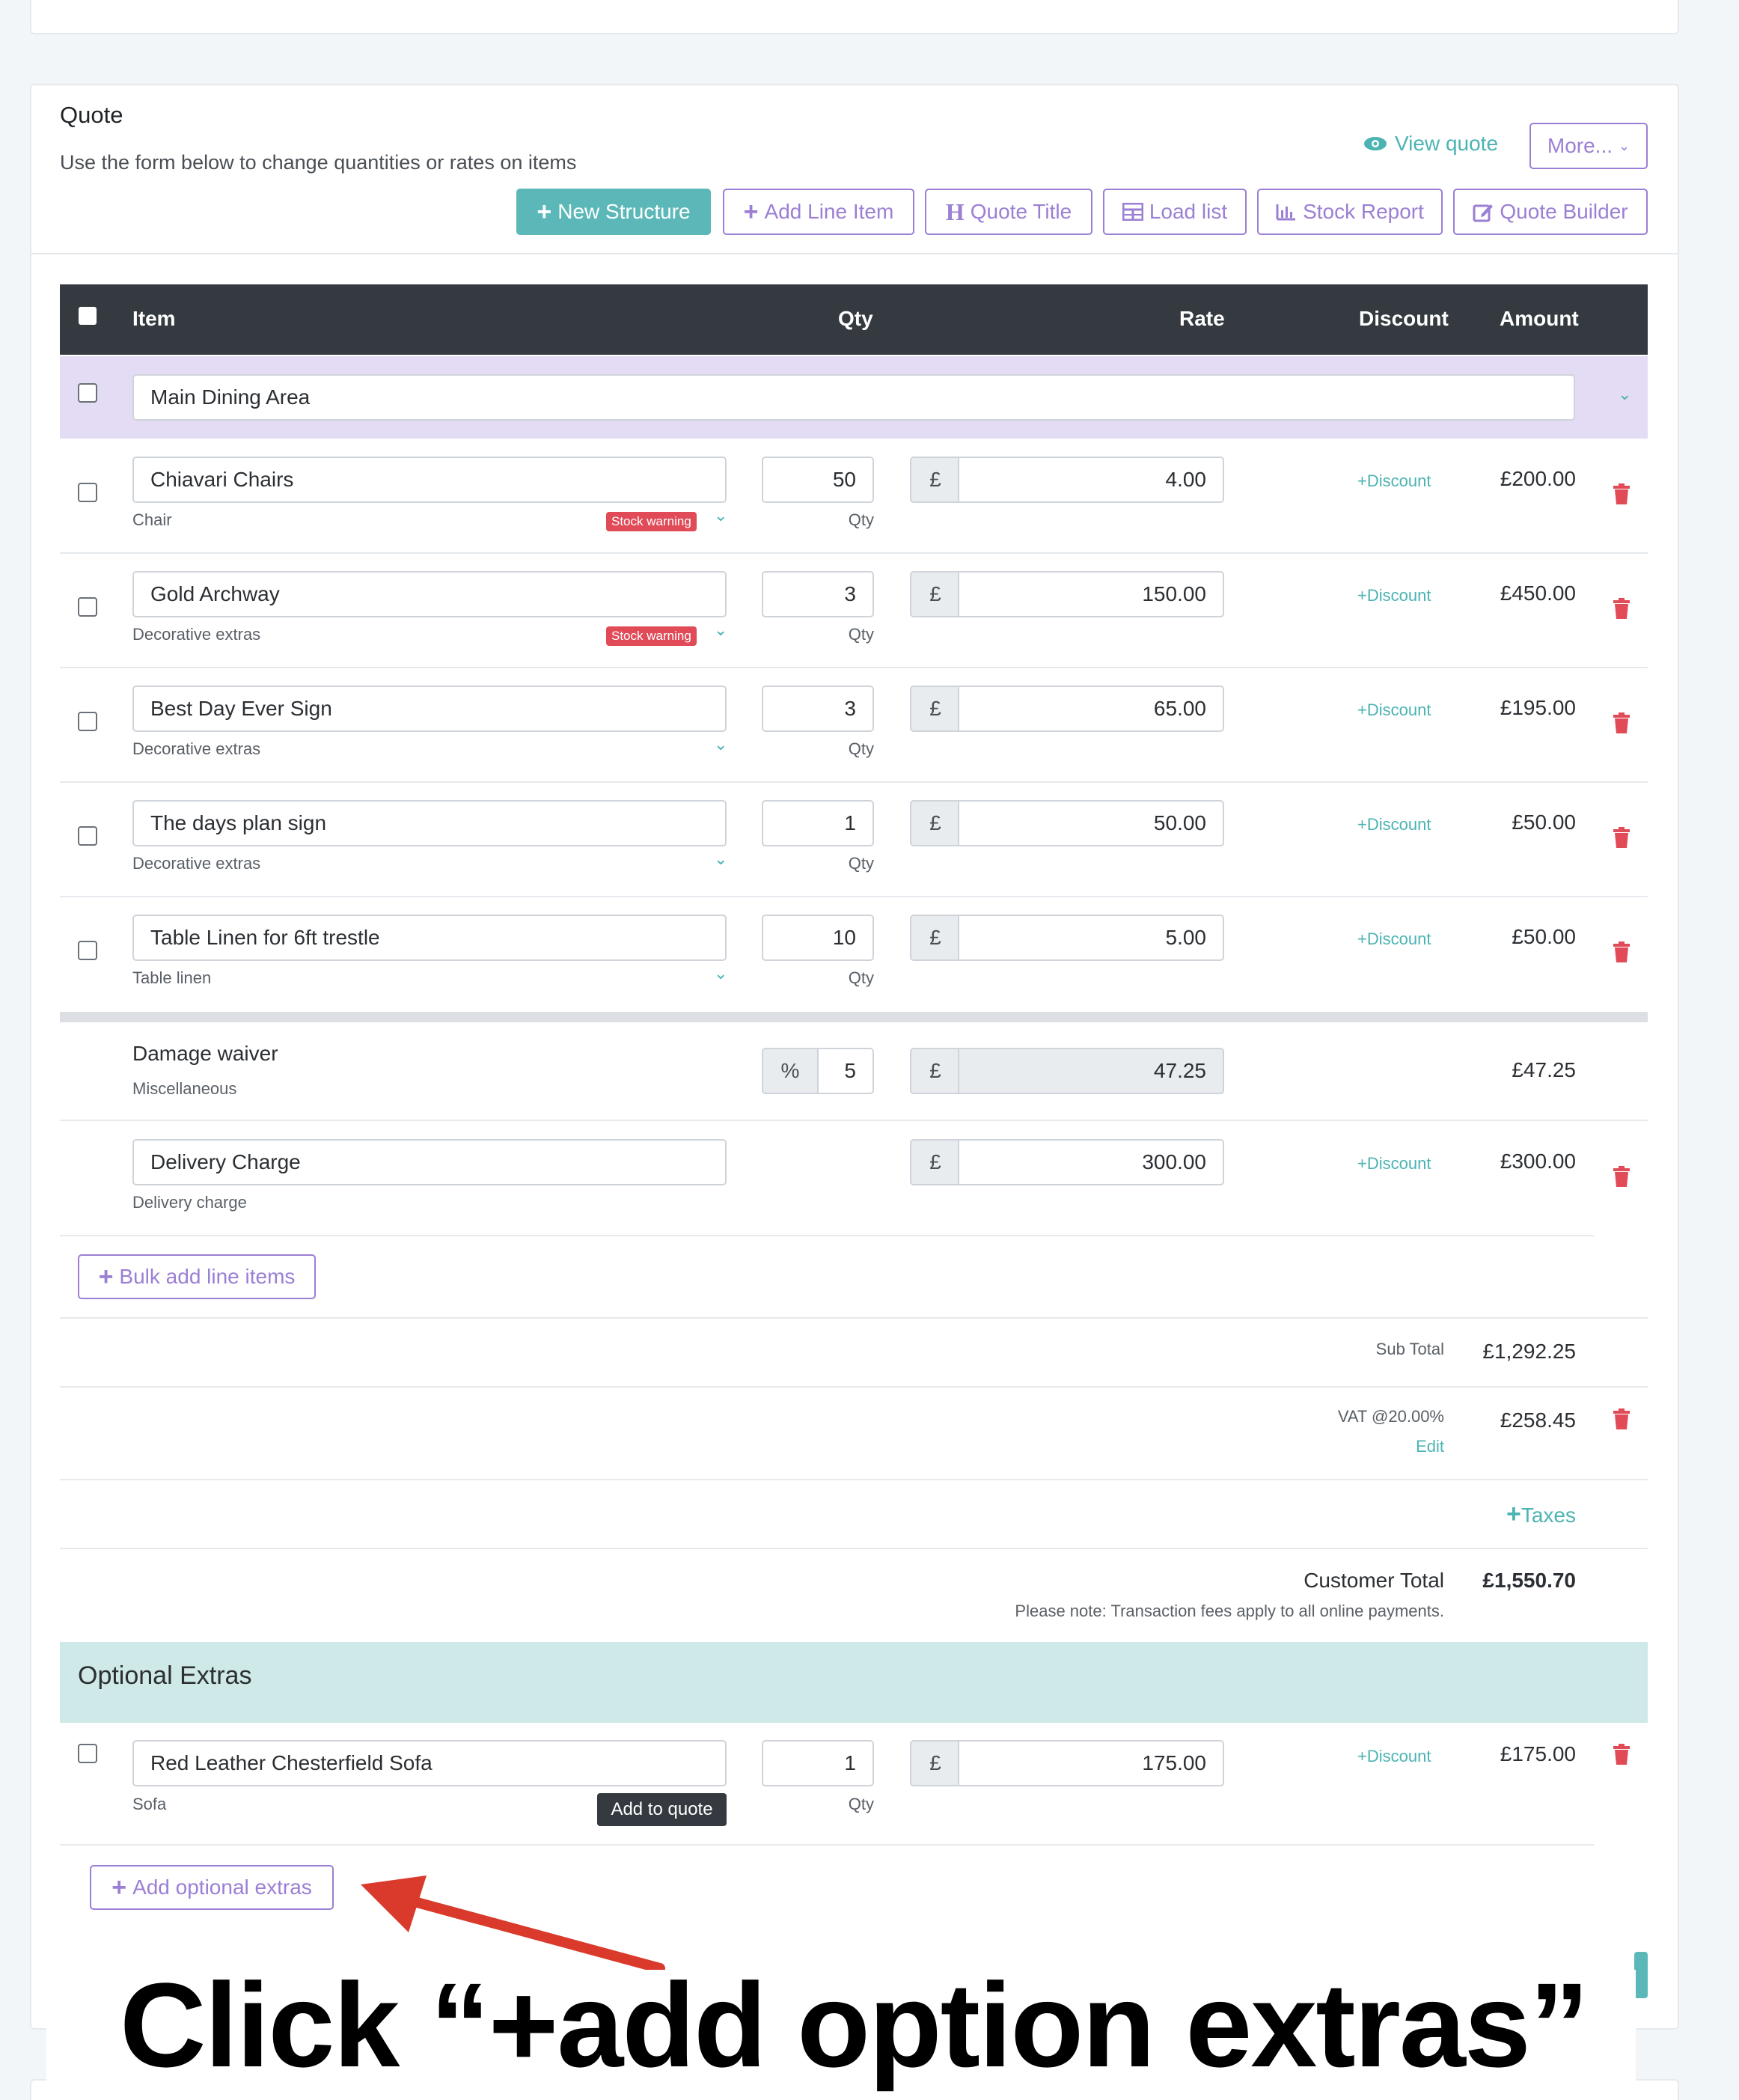 Image resolution: width=1739 pixels, height=2100 pixels. I want to click on waiver-amount: £47.25, so click(1544, 1069).